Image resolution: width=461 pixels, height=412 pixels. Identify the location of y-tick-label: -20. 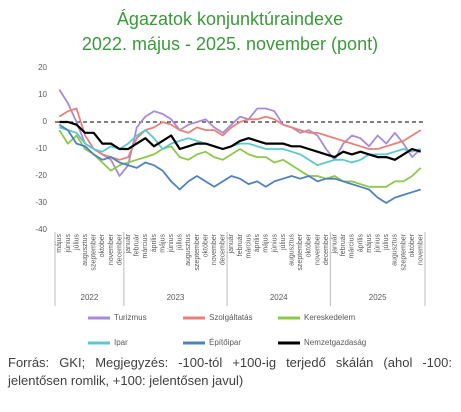
(41, 175).